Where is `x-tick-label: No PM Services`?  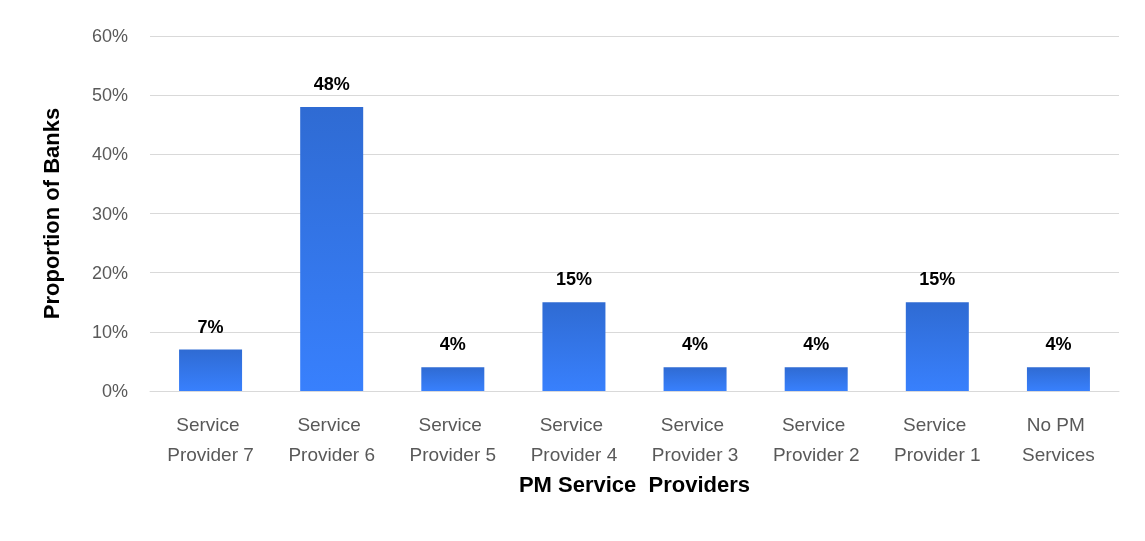
x-tick-label: No PM Services is located at coordinates (1058, 439).